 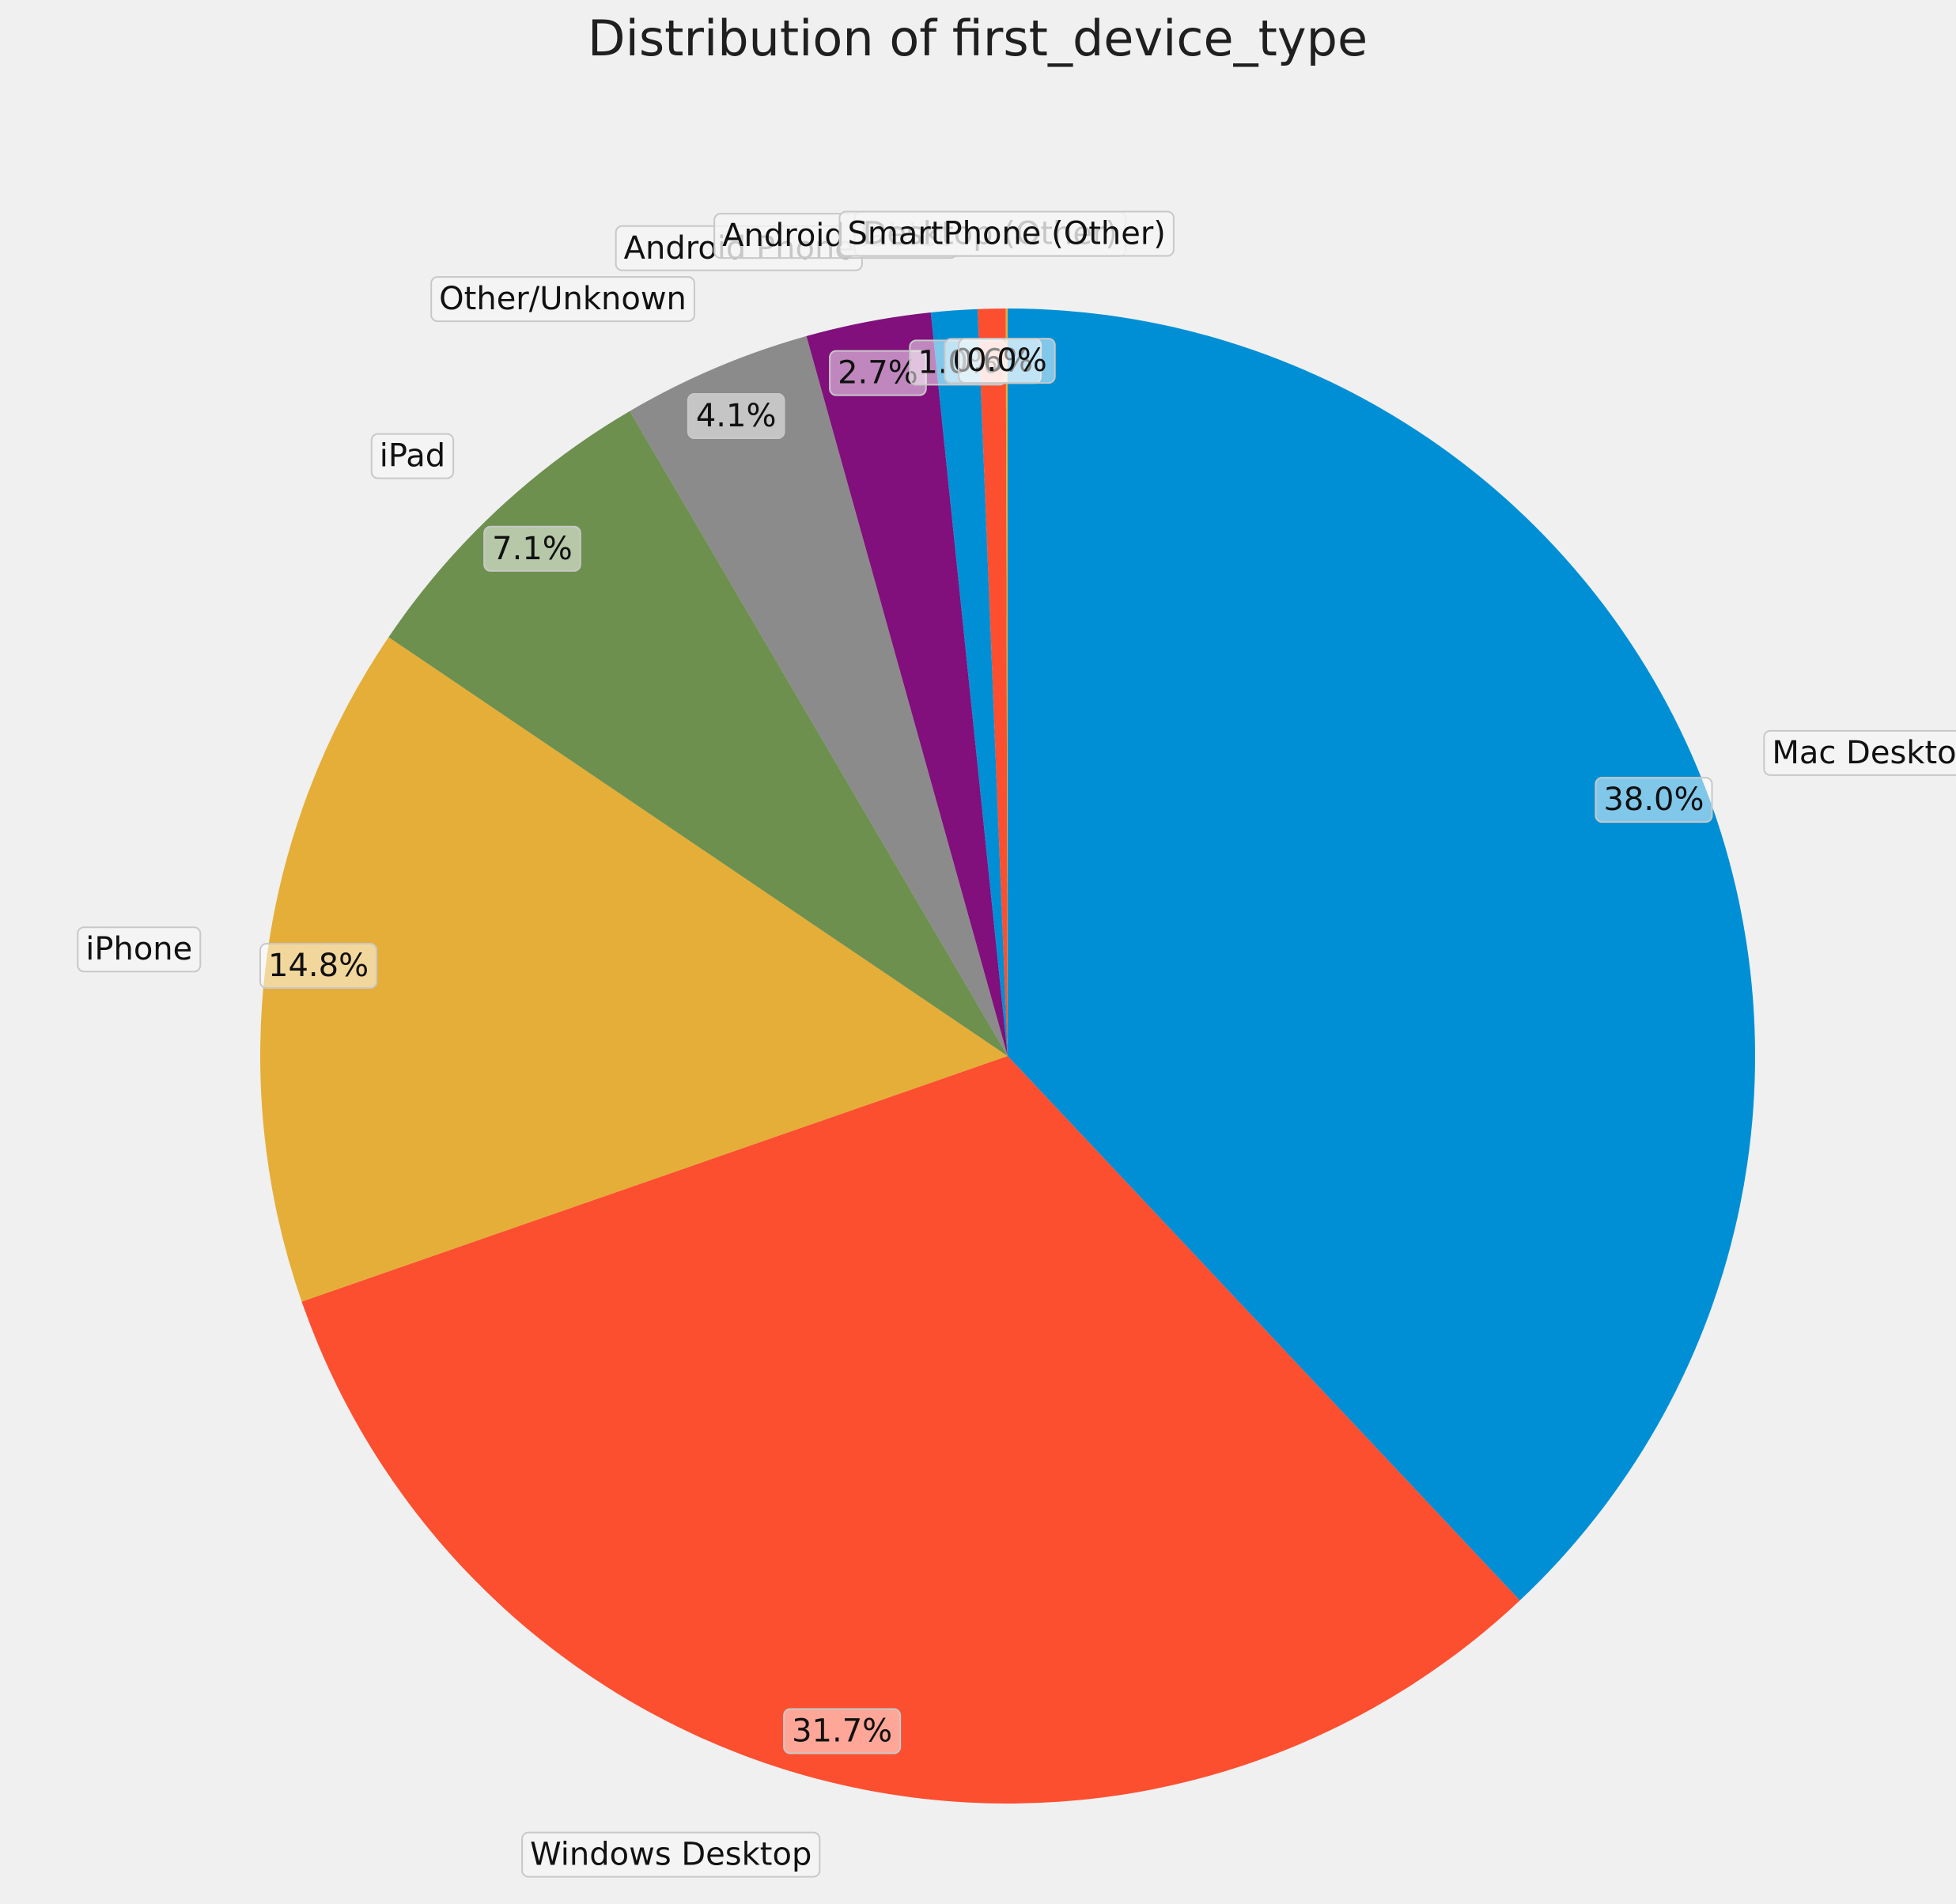 What do you see at coordinates (907, 684) in the screenshot?
I see `pie-slice-android-phone` at bounding box center [907, 684].